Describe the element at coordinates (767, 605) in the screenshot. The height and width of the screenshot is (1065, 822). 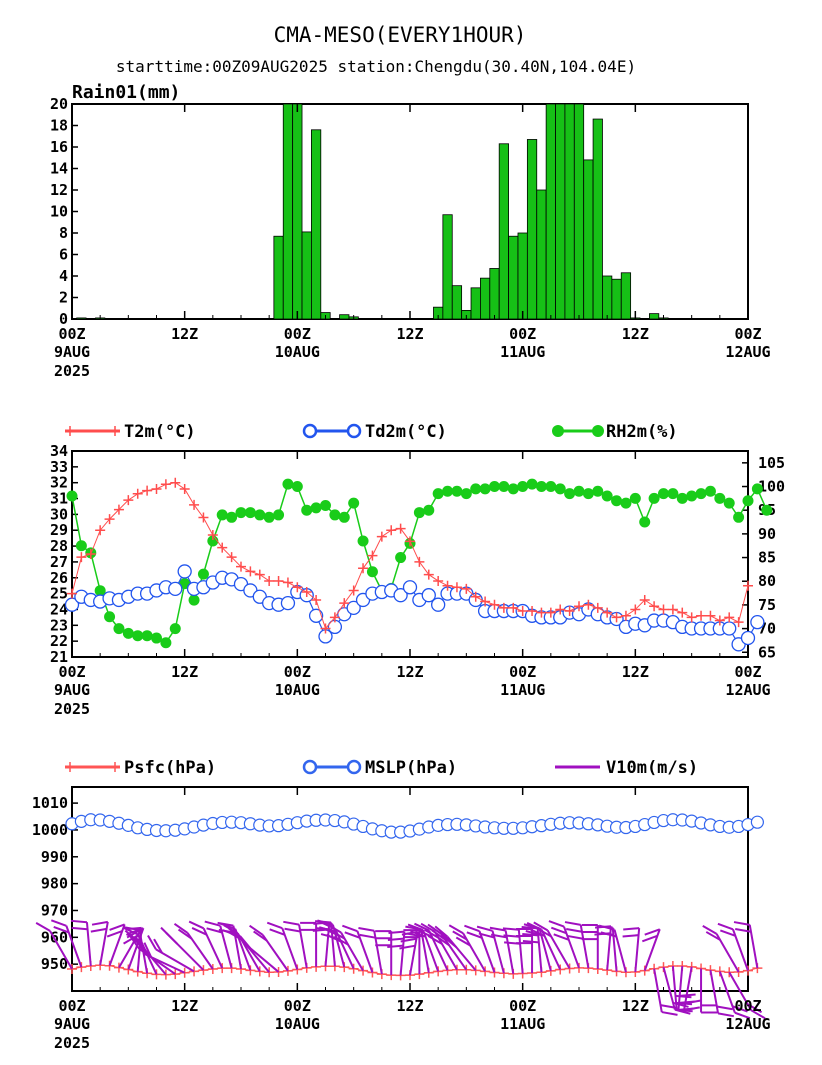
I see `rh-y-tick-label: 75` at that location.